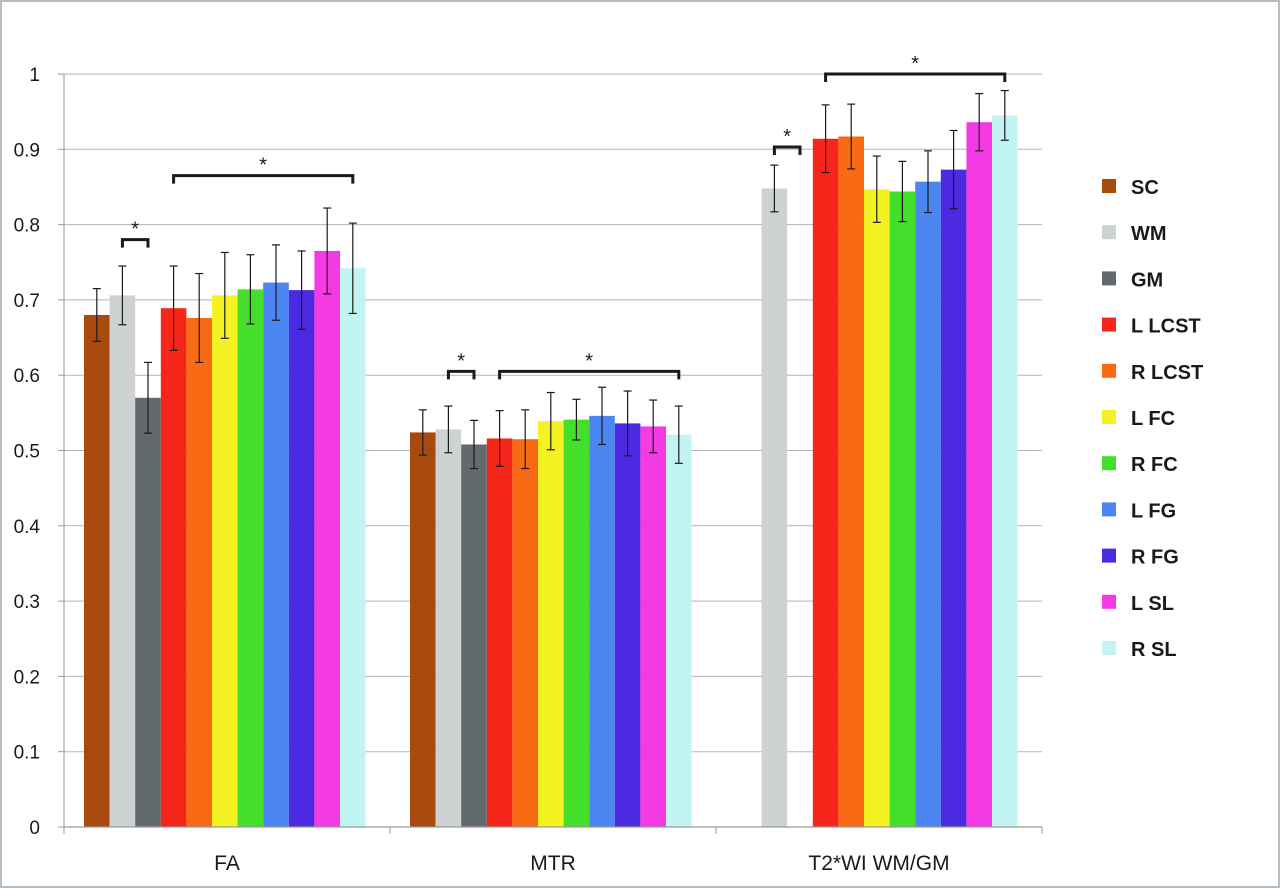  Describe the element at coordinates (27, 150) in the screenshot. I see `y-tick-label: 0.9` at that location.